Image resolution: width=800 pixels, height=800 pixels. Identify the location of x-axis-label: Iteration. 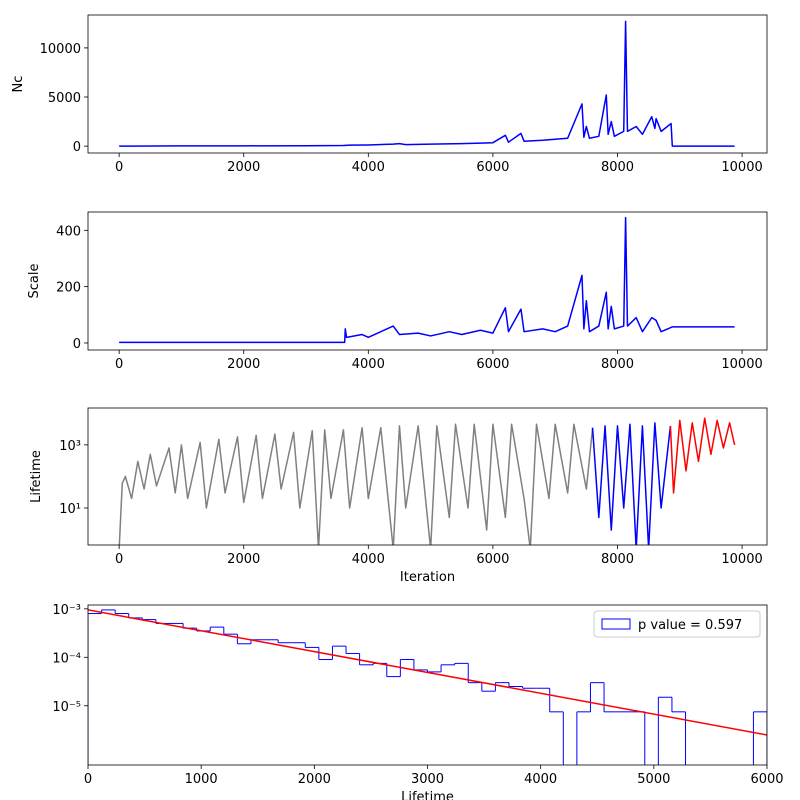
(427, 577).